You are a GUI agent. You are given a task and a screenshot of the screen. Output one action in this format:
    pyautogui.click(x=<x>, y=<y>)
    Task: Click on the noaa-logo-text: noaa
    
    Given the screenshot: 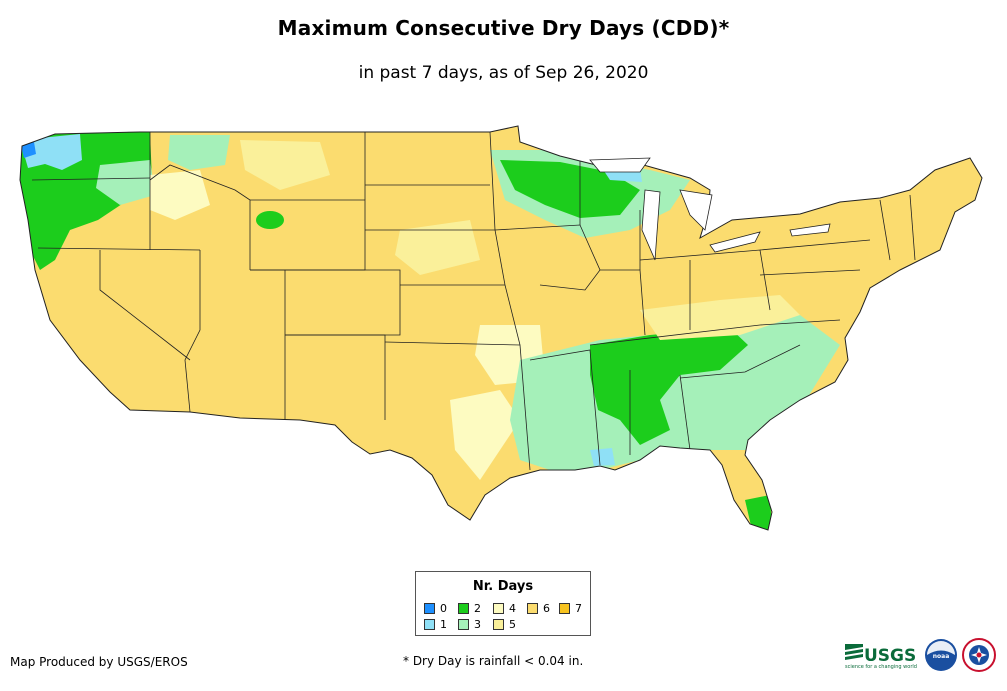 What is the action you would take?
    pyautogui.click(x=941, y=656)
    